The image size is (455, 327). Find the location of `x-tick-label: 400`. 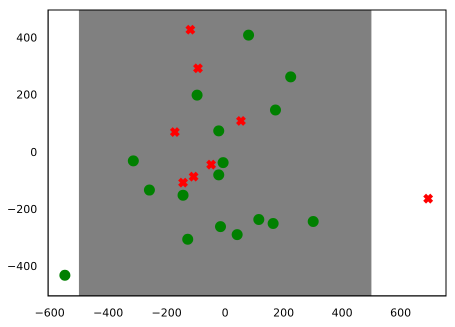

x-tick-label: 400 is located at coordinates (342, 313).